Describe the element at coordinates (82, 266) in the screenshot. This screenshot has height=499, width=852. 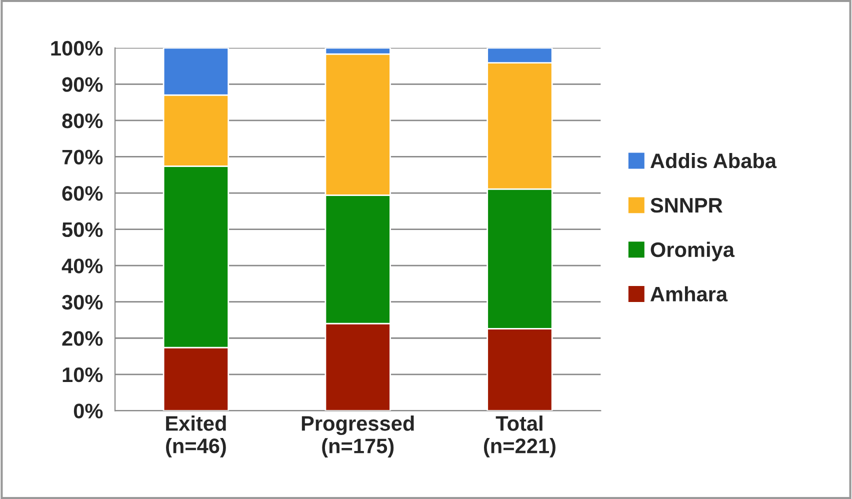
I see `y-tick-label: 40%` at that location.